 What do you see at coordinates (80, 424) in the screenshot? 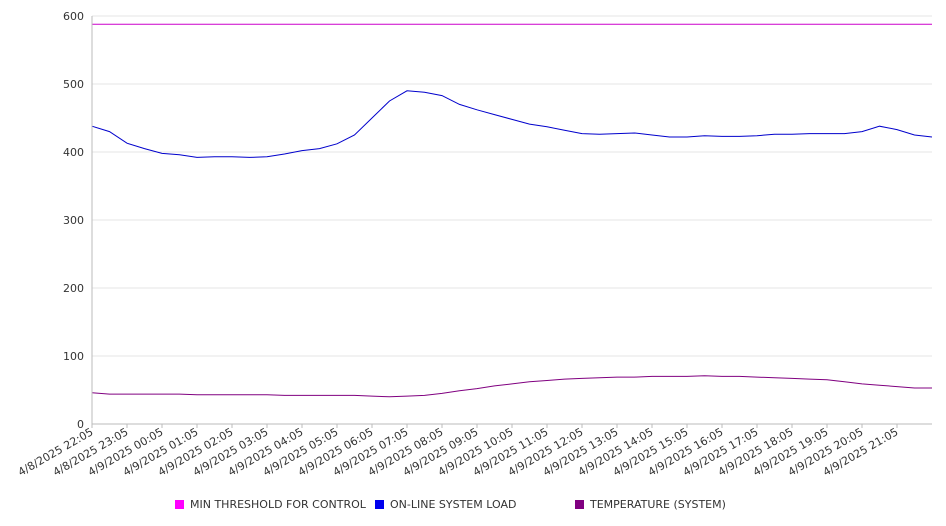
I see `y-tick-label: 0` at bounding box center [80, 424].